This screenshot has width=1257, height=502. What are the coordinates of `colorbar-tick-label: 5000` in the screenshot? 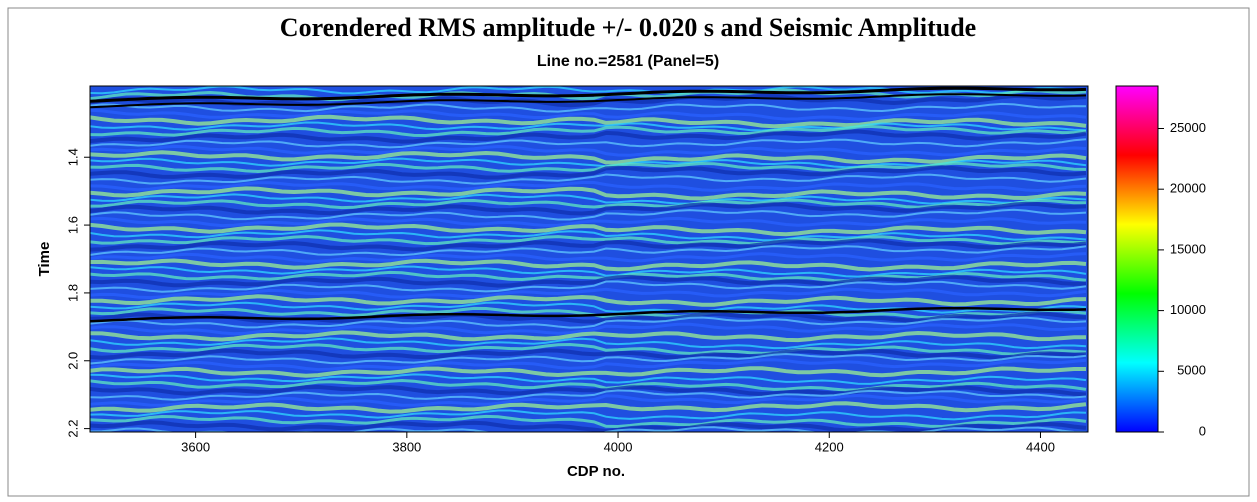 It's located at (1191, 370).